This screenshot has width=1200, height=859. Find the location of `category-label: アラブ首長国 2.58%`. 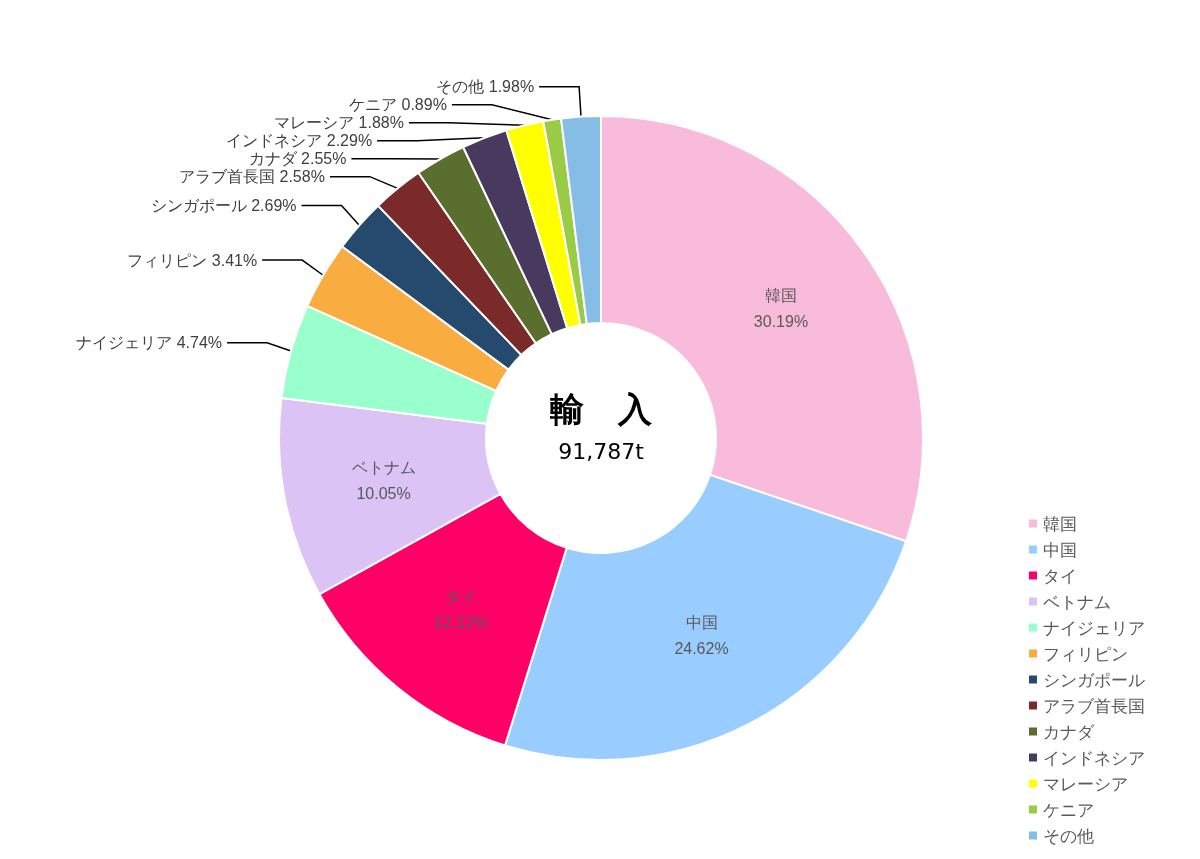

category-label: アラブ首長国 2.58% is located at coordinates (252, 177).